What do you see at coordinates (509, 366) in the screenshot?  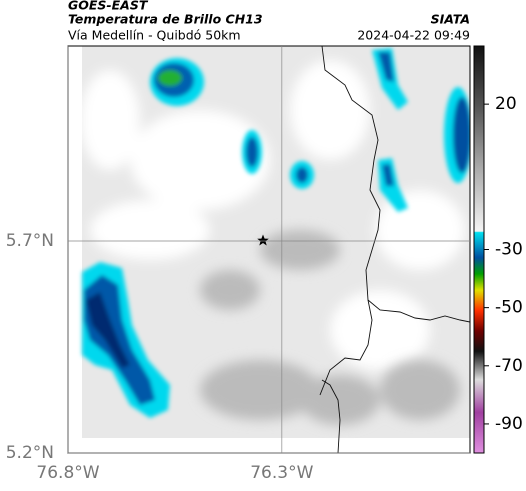 I see `colorbar-label: -70` at bounding box center [509, 366].